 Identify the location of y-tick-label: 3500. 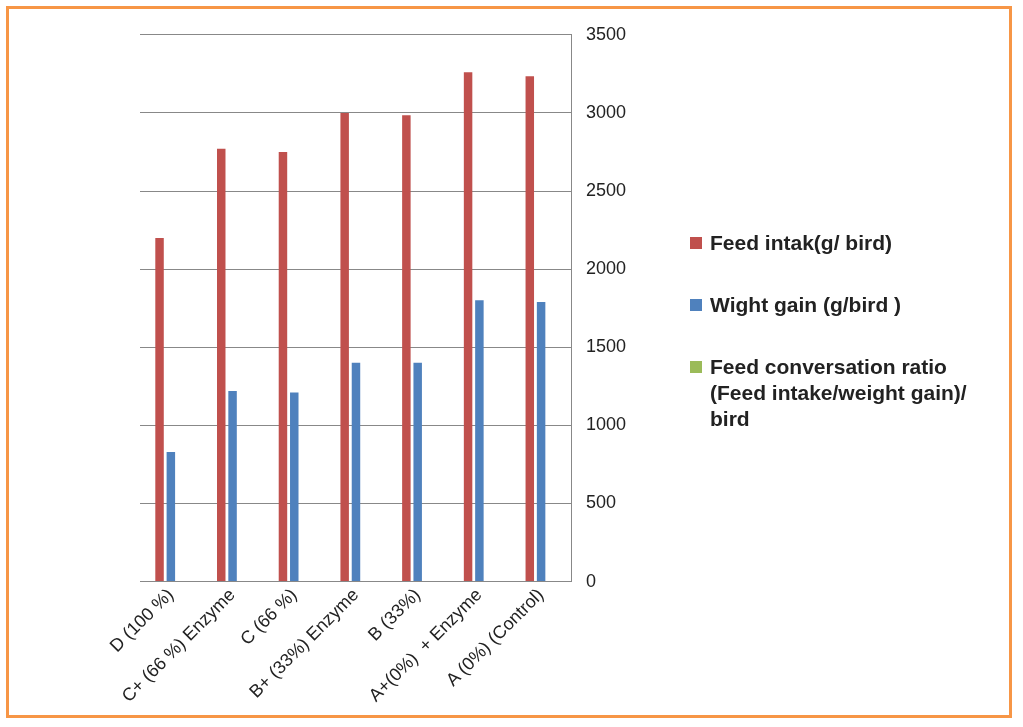
(605, 33).